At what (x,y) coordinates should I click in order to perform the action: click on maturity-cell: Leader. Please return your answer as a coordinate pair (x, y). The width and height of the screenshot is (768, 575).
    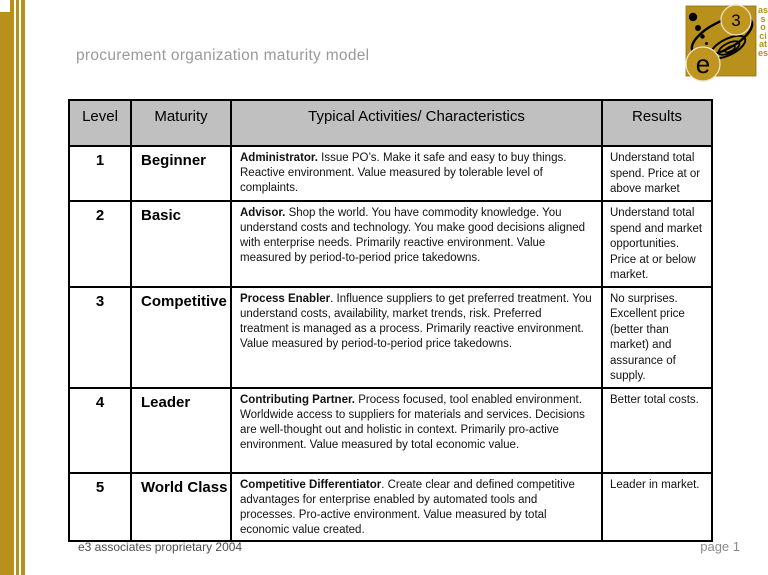
    Looking at the image, I should click on (181, 430).